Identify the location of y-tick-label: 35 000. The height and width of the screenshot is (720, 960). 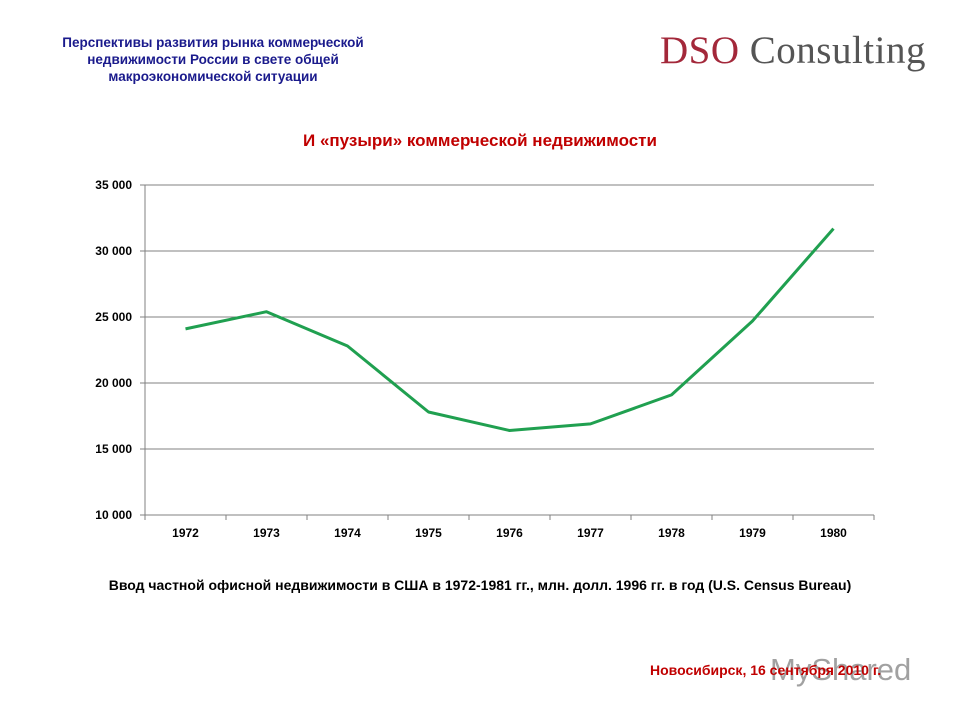
(113, 185).